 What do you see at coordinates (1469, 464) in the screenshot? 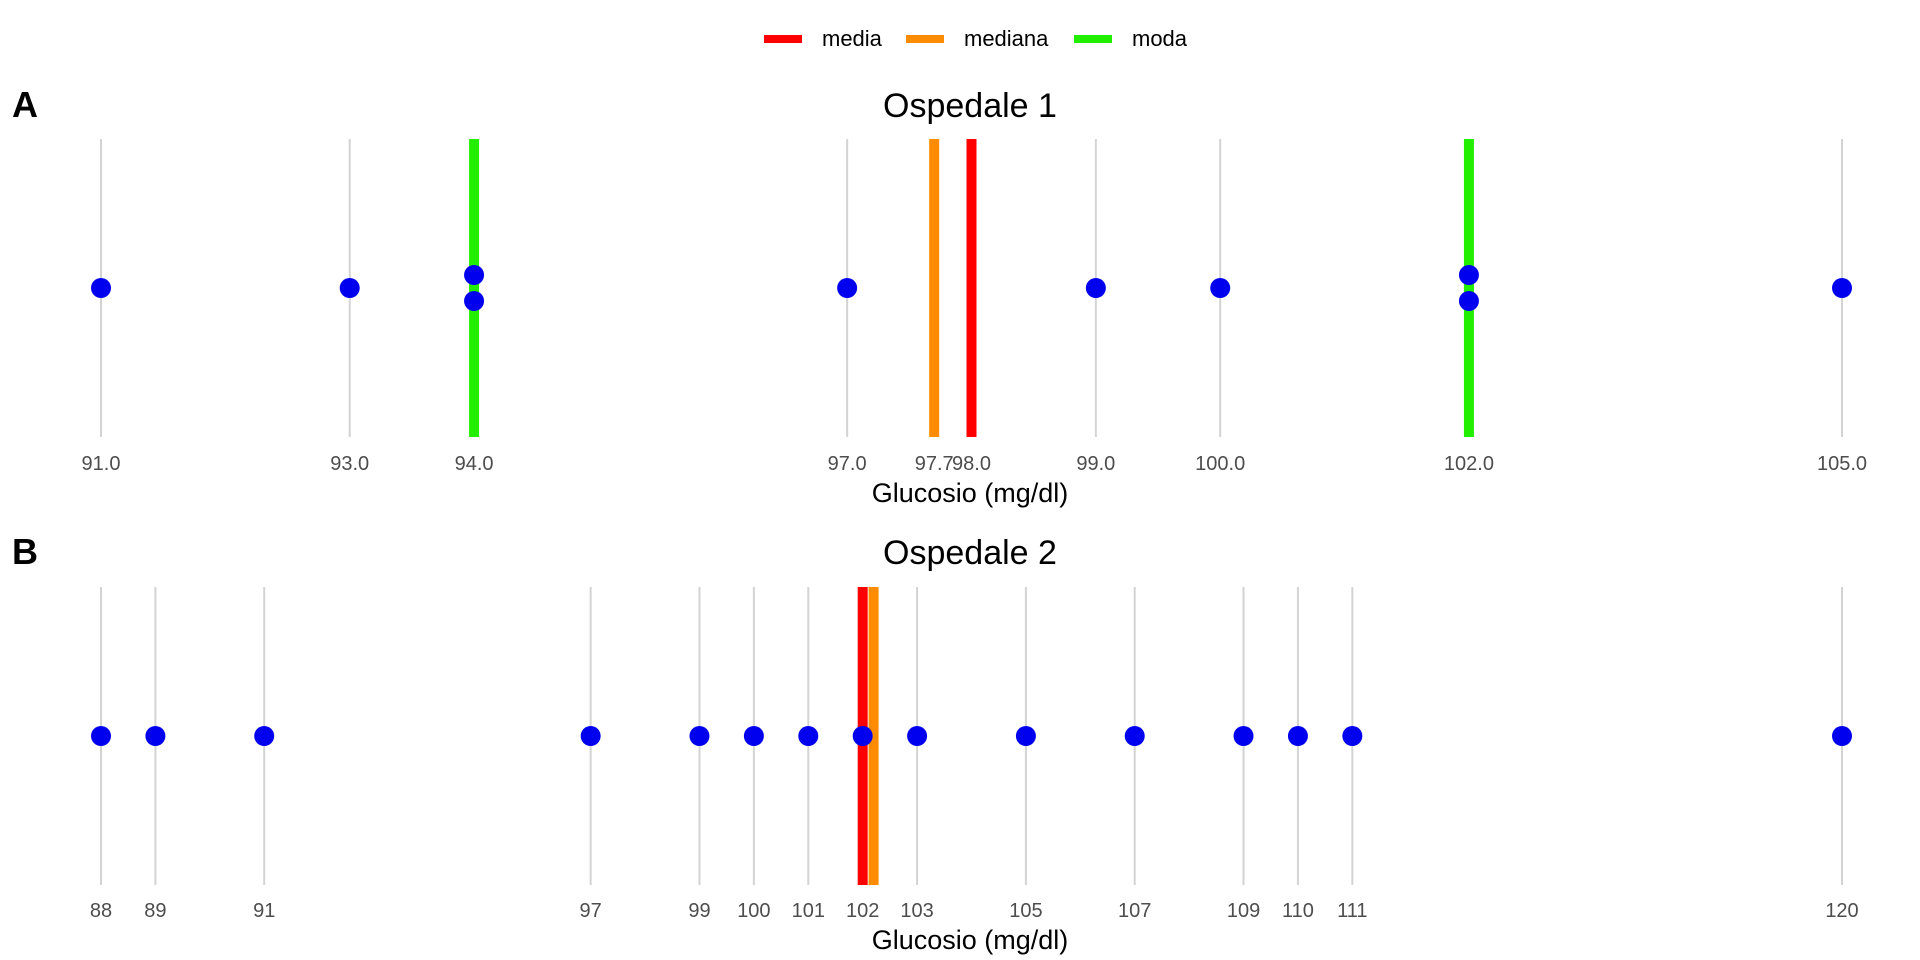
I see `x-tick-label: 102.0` at bounding box center [1469, 464].